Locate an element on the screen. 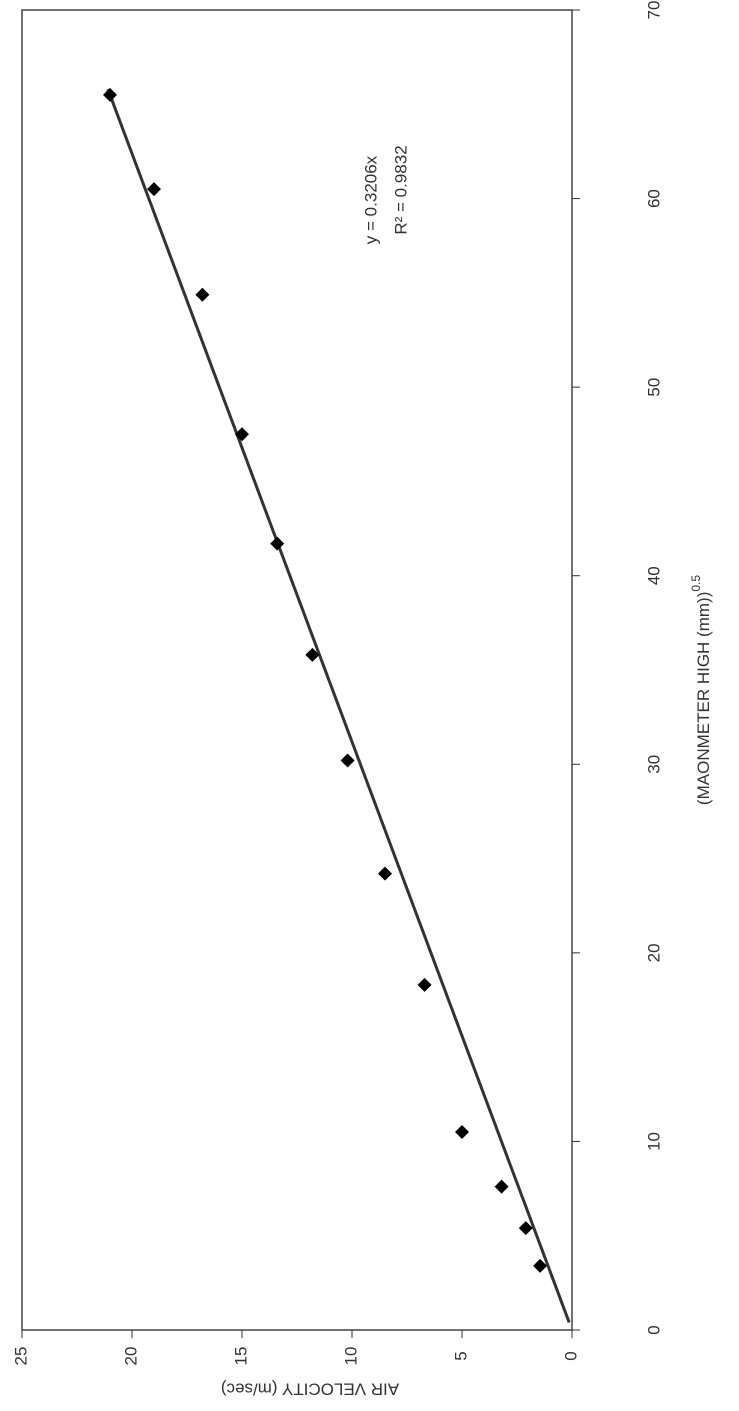  trend-r2: R² = 0.9832 is located at coordinates (400, 189).